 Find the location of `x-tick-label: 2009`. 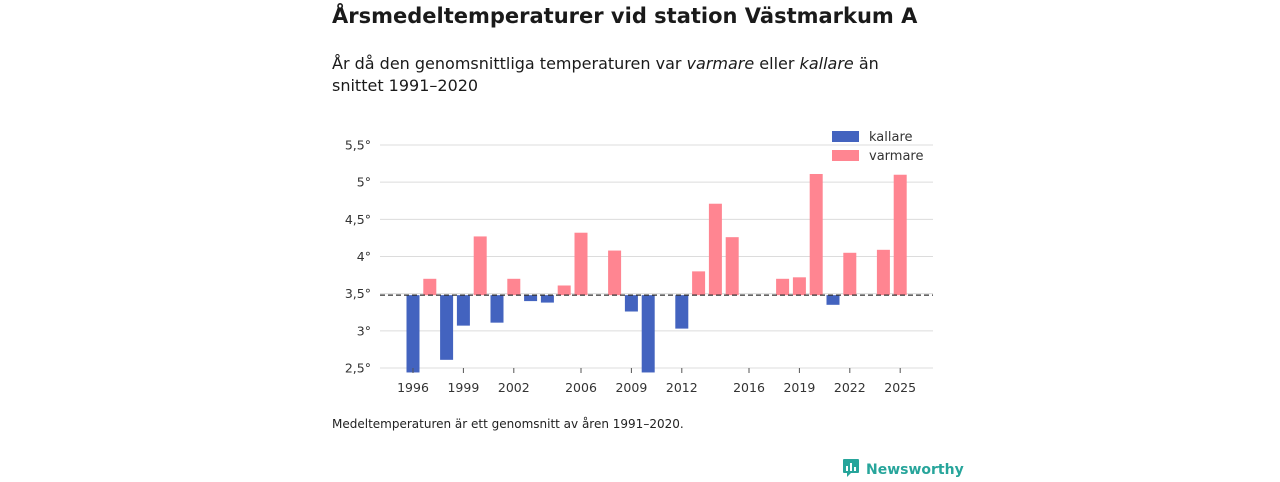

x-tick-label: 2009 is located at coordinates (631, 387).